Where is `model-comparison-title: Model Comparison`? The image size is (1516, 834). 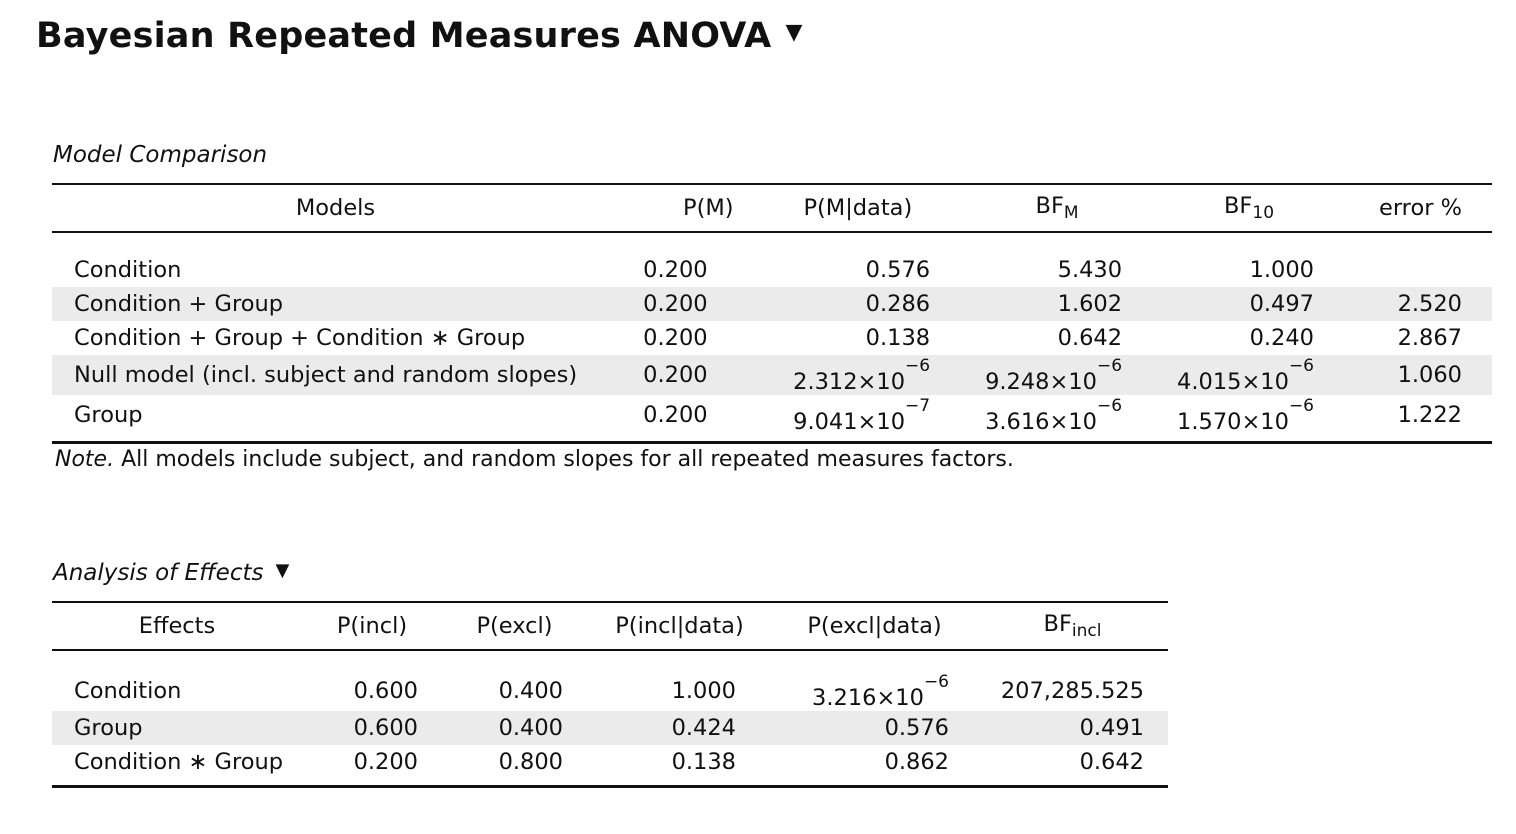 model-comparison-title: Model Comparison is located at coordinates (160, 155).